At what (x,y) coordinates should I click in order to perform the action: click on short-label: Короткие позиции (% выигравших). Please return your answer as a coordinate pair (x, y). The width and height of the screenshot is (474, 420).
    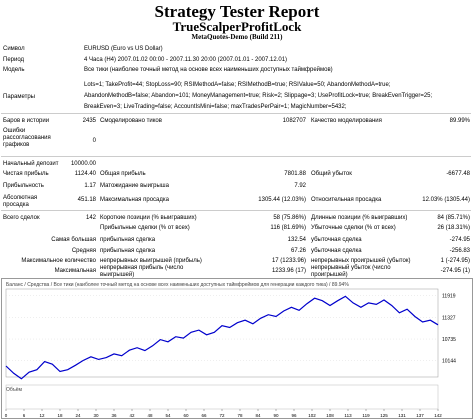
    Looking at the image, I should click on (148, 218).